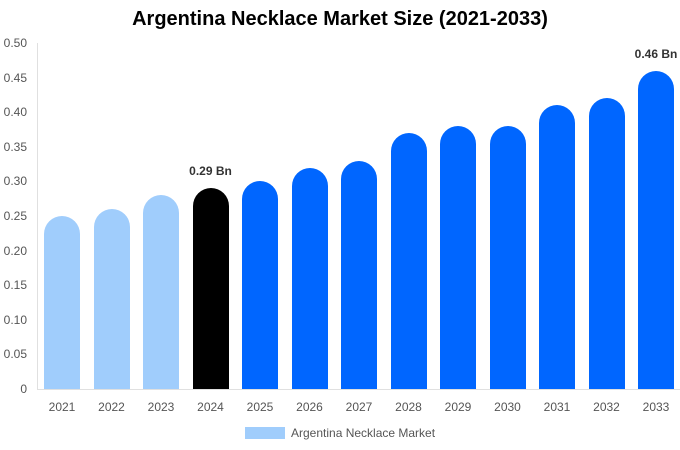 This screenshot has width=680, height=450. Describe the element at coordinates (656, 53) in the screenshot. I see `data-label: 0.46 Bn` at that location.